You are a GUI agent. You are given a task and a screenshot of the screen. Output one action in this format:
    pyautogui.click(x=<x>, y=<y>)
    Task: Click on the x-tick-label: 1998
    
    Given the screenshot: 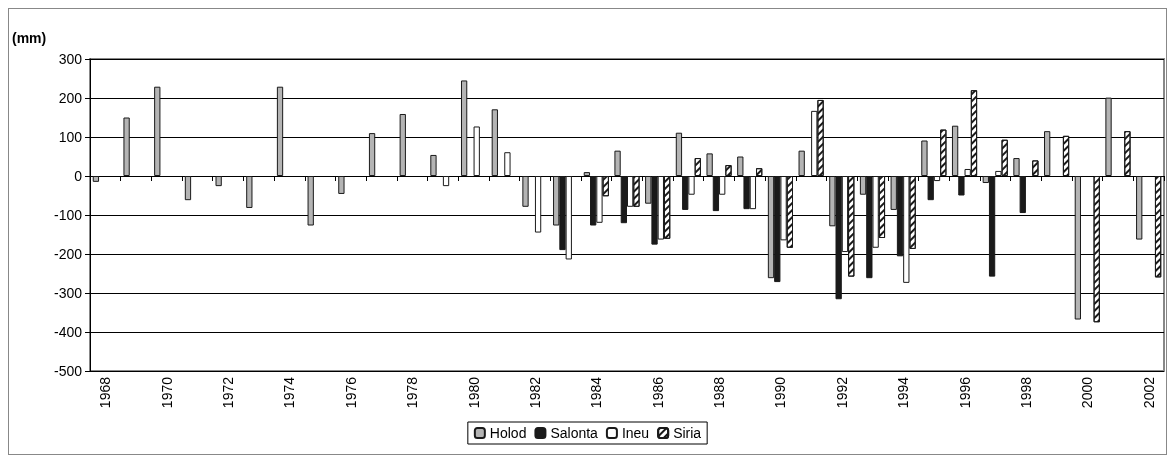 What is the action you would take?
    pyautogui.click(x=1025, y=392)
    